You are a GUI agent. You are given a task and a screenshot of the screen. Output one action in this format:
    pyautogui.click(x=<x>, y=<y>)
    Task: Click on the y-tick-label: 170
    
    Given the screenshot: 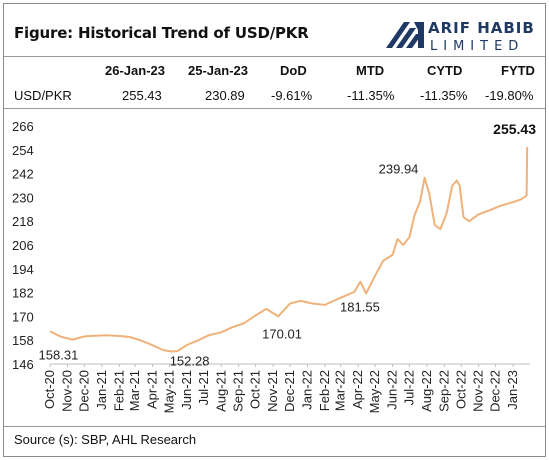 What is the action you would take?
    pyautogui.click(x=23, y=316)
    